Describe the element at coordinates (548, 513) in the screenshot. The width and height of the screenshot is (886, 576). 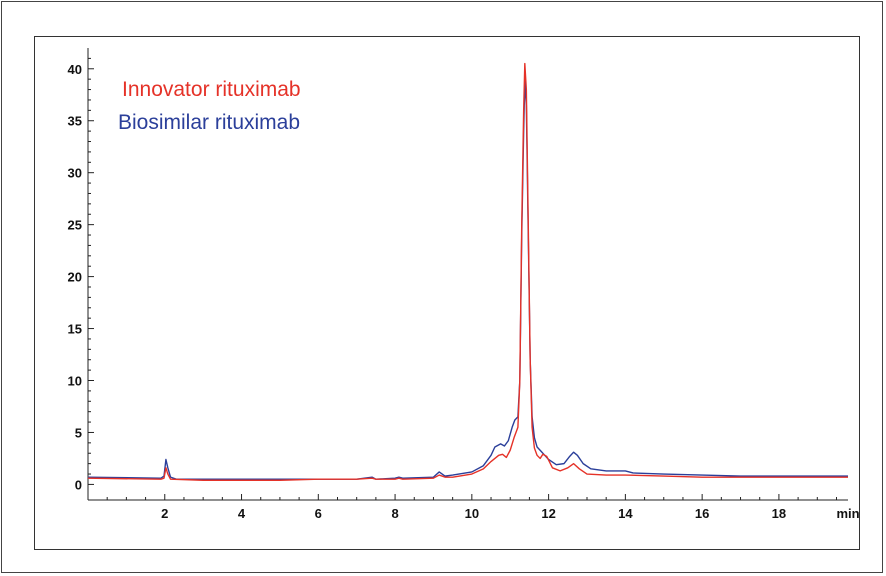
I see `x-tick-label: 12` at that location.